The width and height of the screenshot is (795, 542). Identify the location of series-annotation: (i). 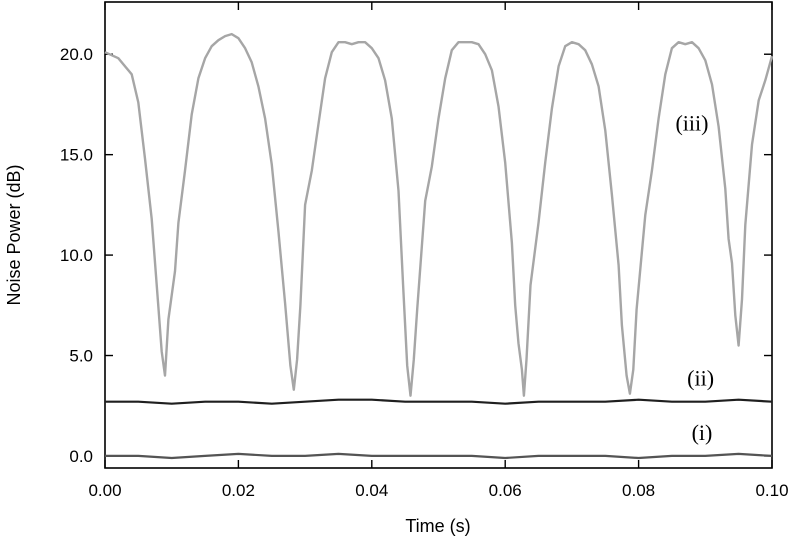
(702, 432).